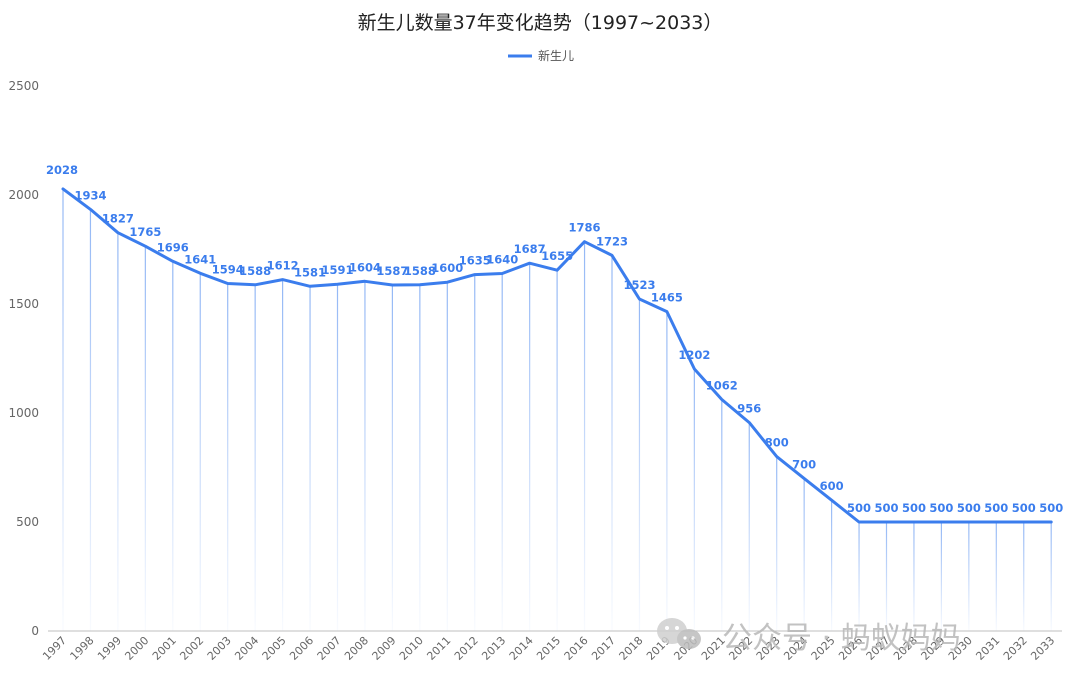 The image size is (1080, 696). What do you see at coordinates (90, 195) in the screenshot?
I see `data-label: 1934` at bounding box center [90, 195].